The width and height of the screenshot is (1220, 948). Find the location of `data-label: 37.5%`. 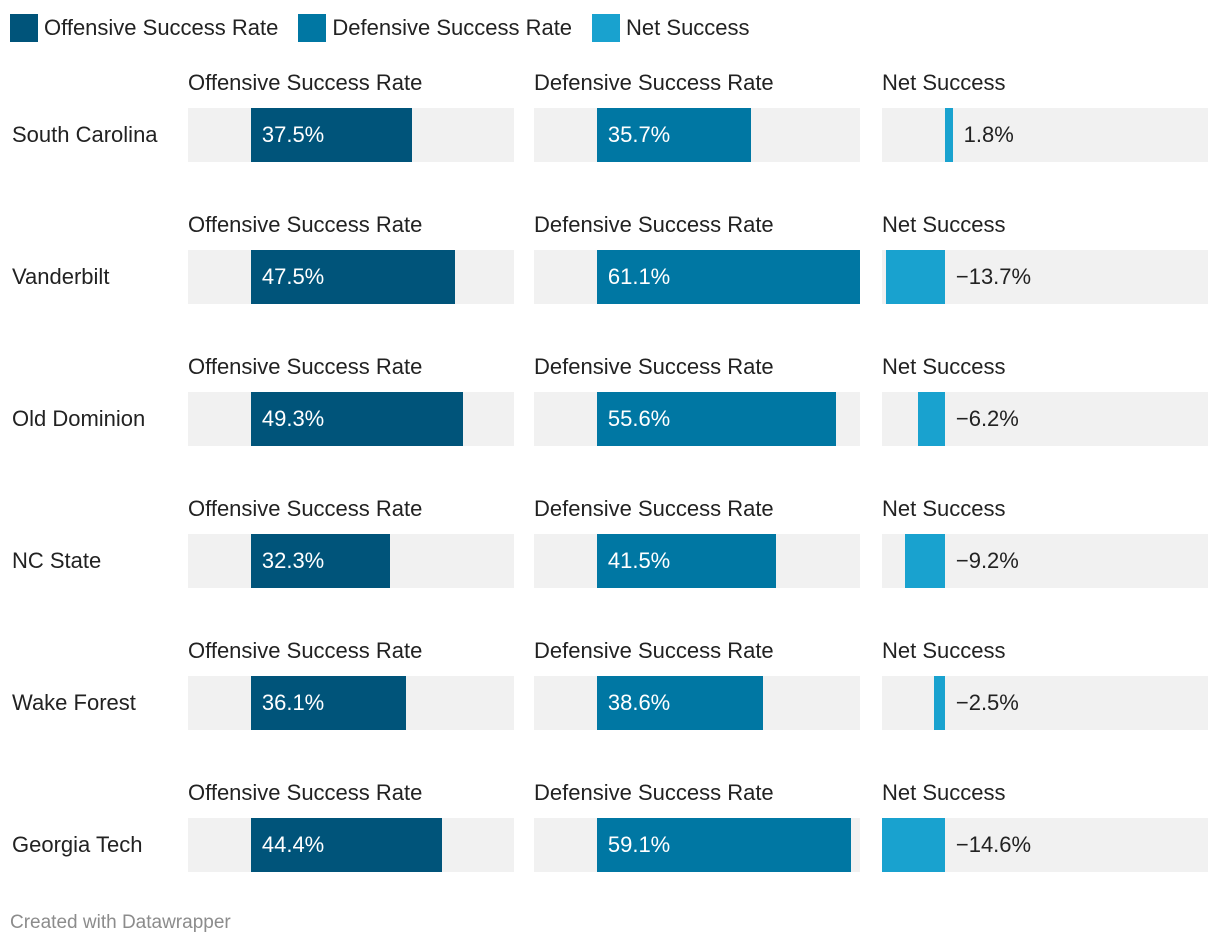

data-label: 37.5% is located at coordinates (293, 134).